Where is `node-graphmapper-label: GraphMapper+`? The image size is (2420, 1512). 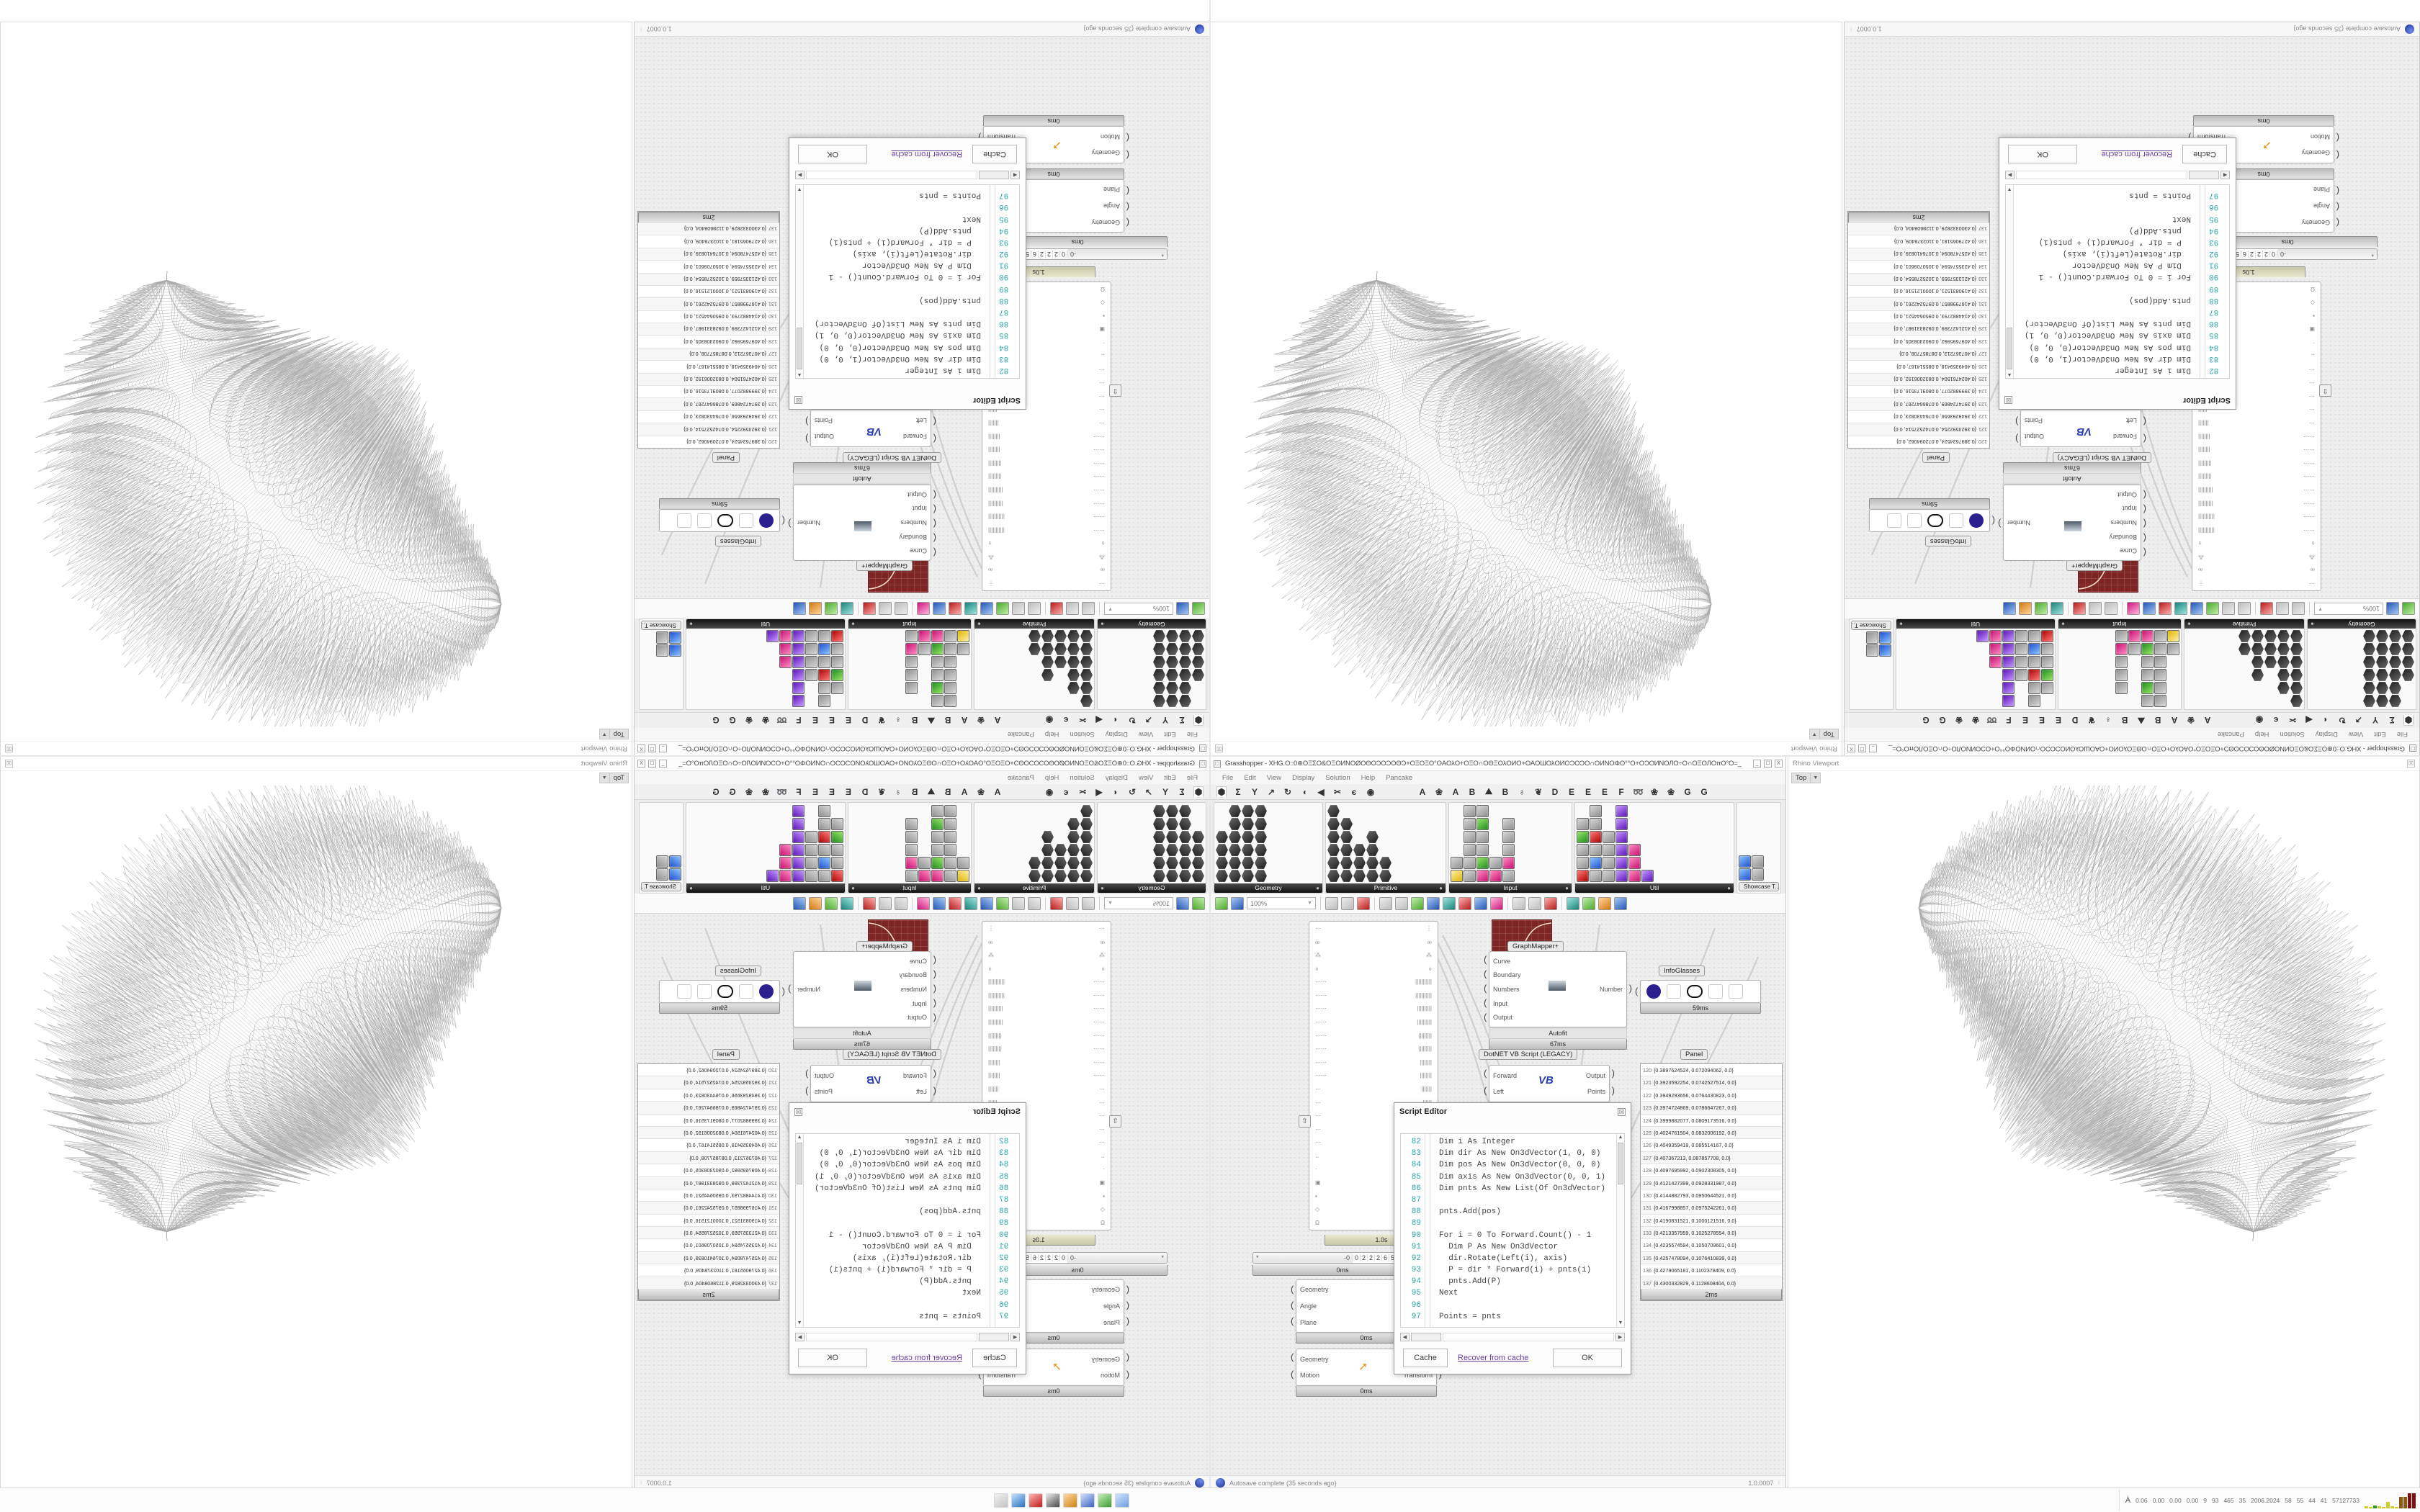 node-graphmapper-label: GraphMapper+ is located at coordinates (885, 946).